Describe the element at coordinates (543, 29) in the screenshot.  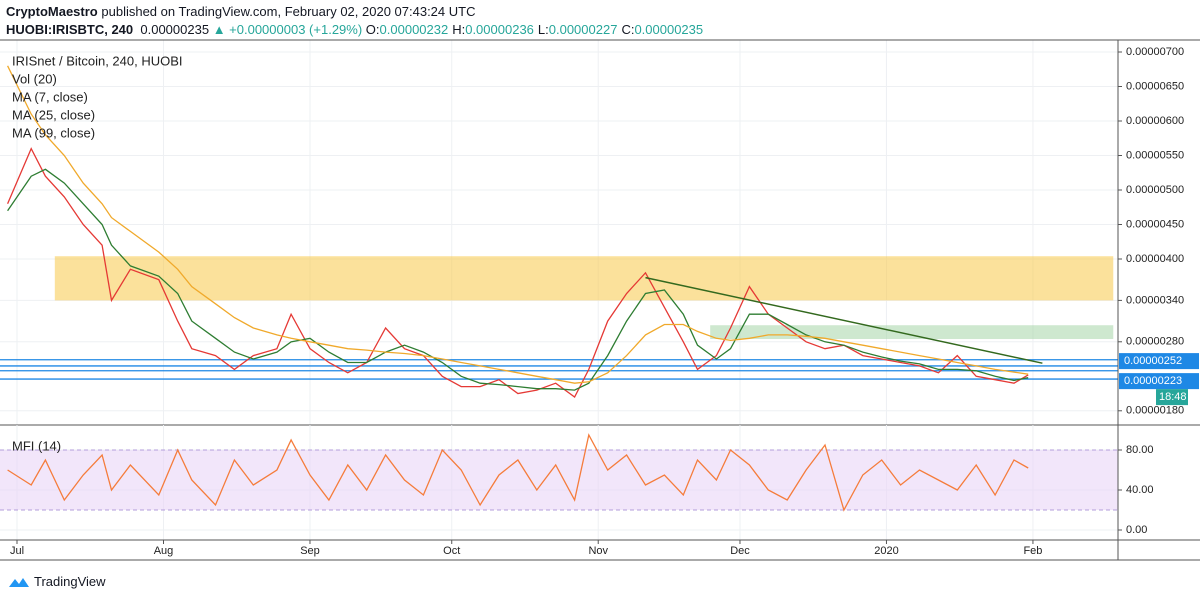
I see `ohlc-key: L:` at that location.